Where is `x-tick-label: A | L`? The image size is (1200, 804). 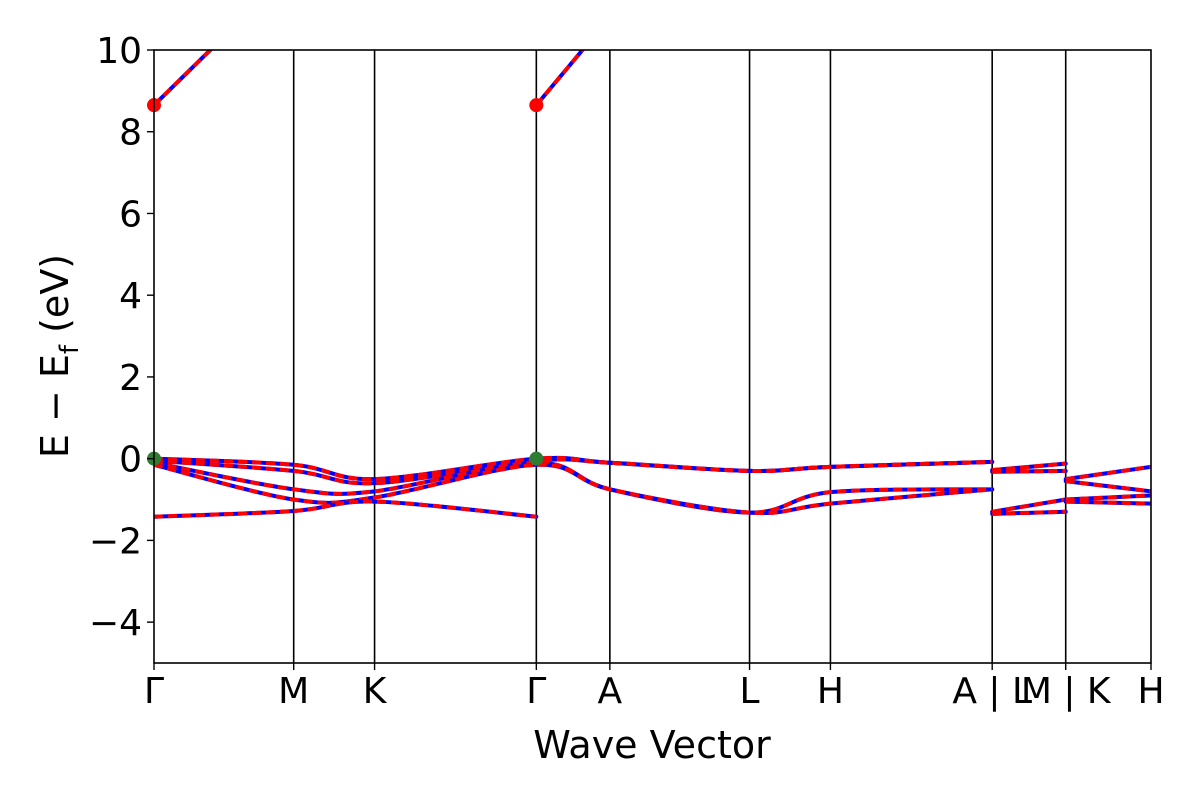
x-tick-label: A | L is located at coordinates (992, 691).